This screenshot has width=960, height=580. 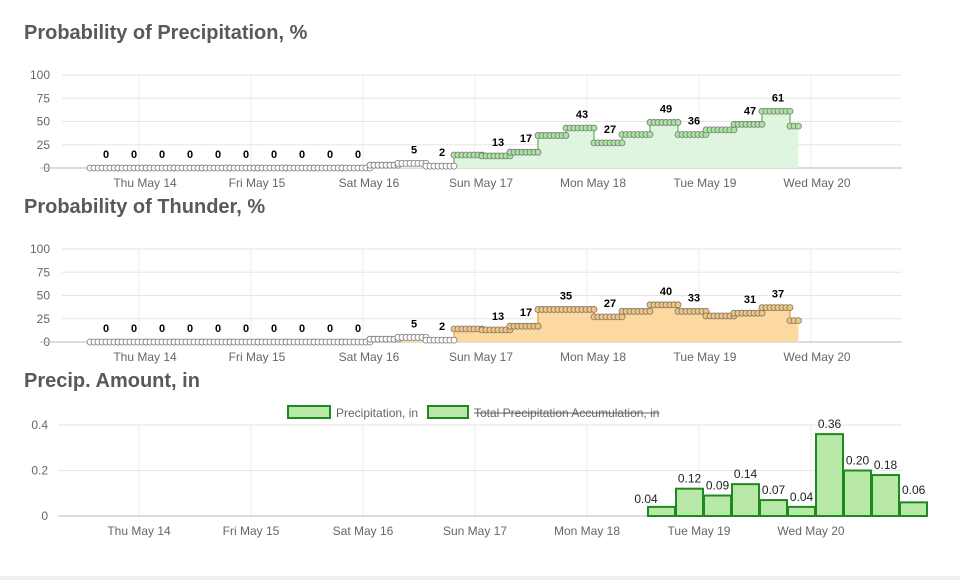 I want to click on data-label: 35, so click(x=566, y=296).